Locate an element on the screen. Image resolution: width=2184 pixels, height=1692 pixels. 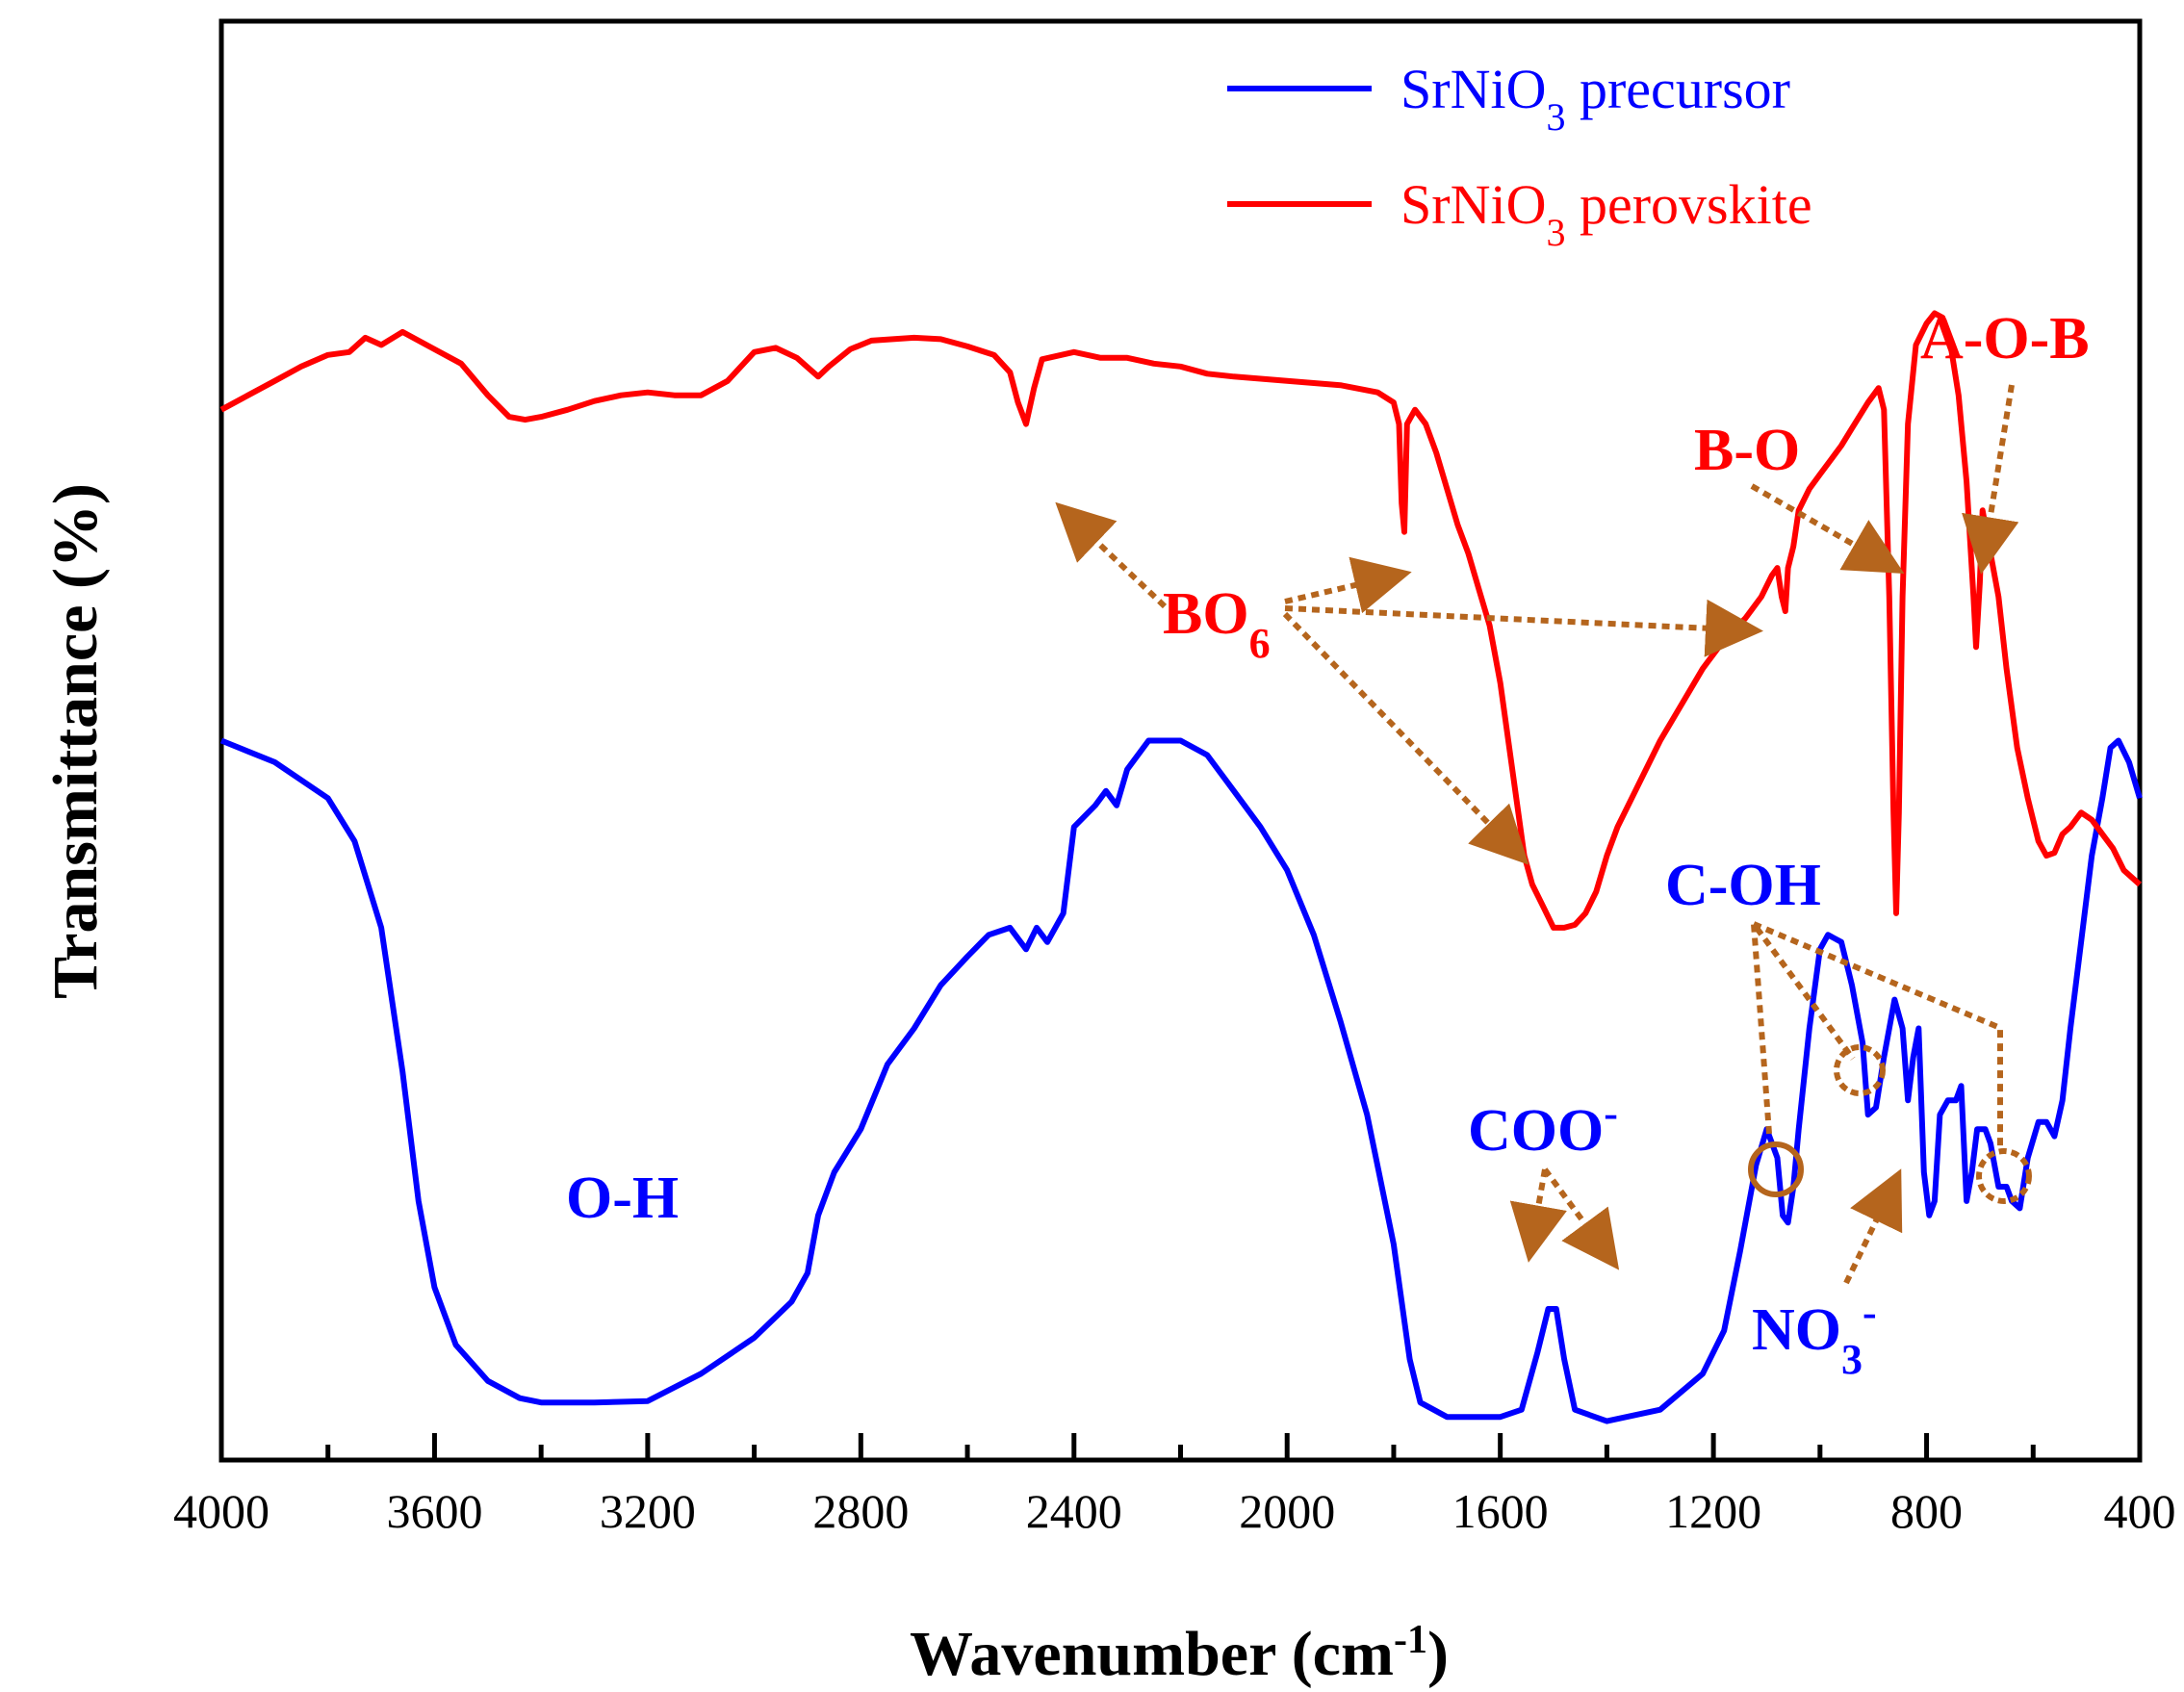
label-a-o-b: A-O-B is located at coordinates (2005, 339).